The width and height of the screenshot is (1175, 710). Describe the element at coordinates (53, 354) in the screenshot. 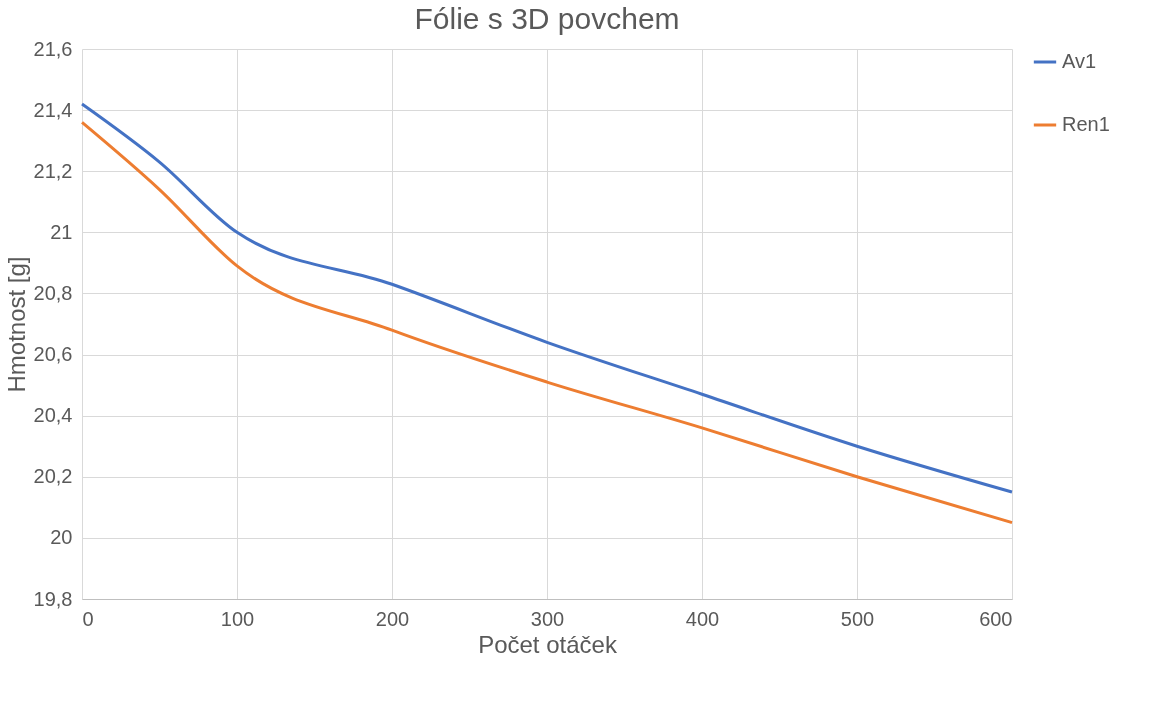

I see `y-tick-label: 20,6` at that location.